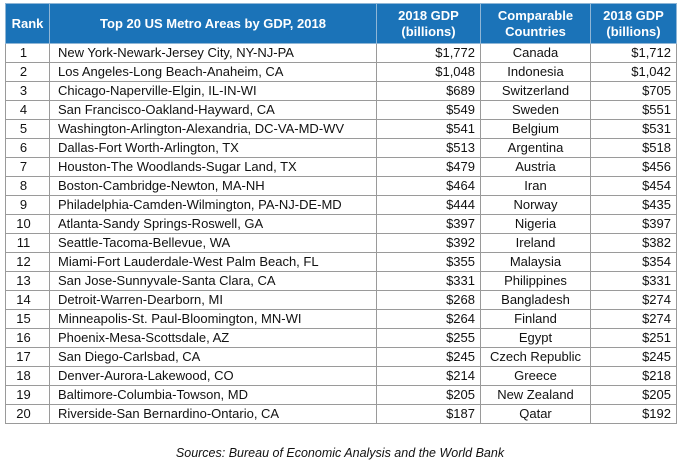 The image size is (680, 466). Describe the element at coordinates (633, 110) in the screenshot. I see `country-gdp-cell: $551` at that location.